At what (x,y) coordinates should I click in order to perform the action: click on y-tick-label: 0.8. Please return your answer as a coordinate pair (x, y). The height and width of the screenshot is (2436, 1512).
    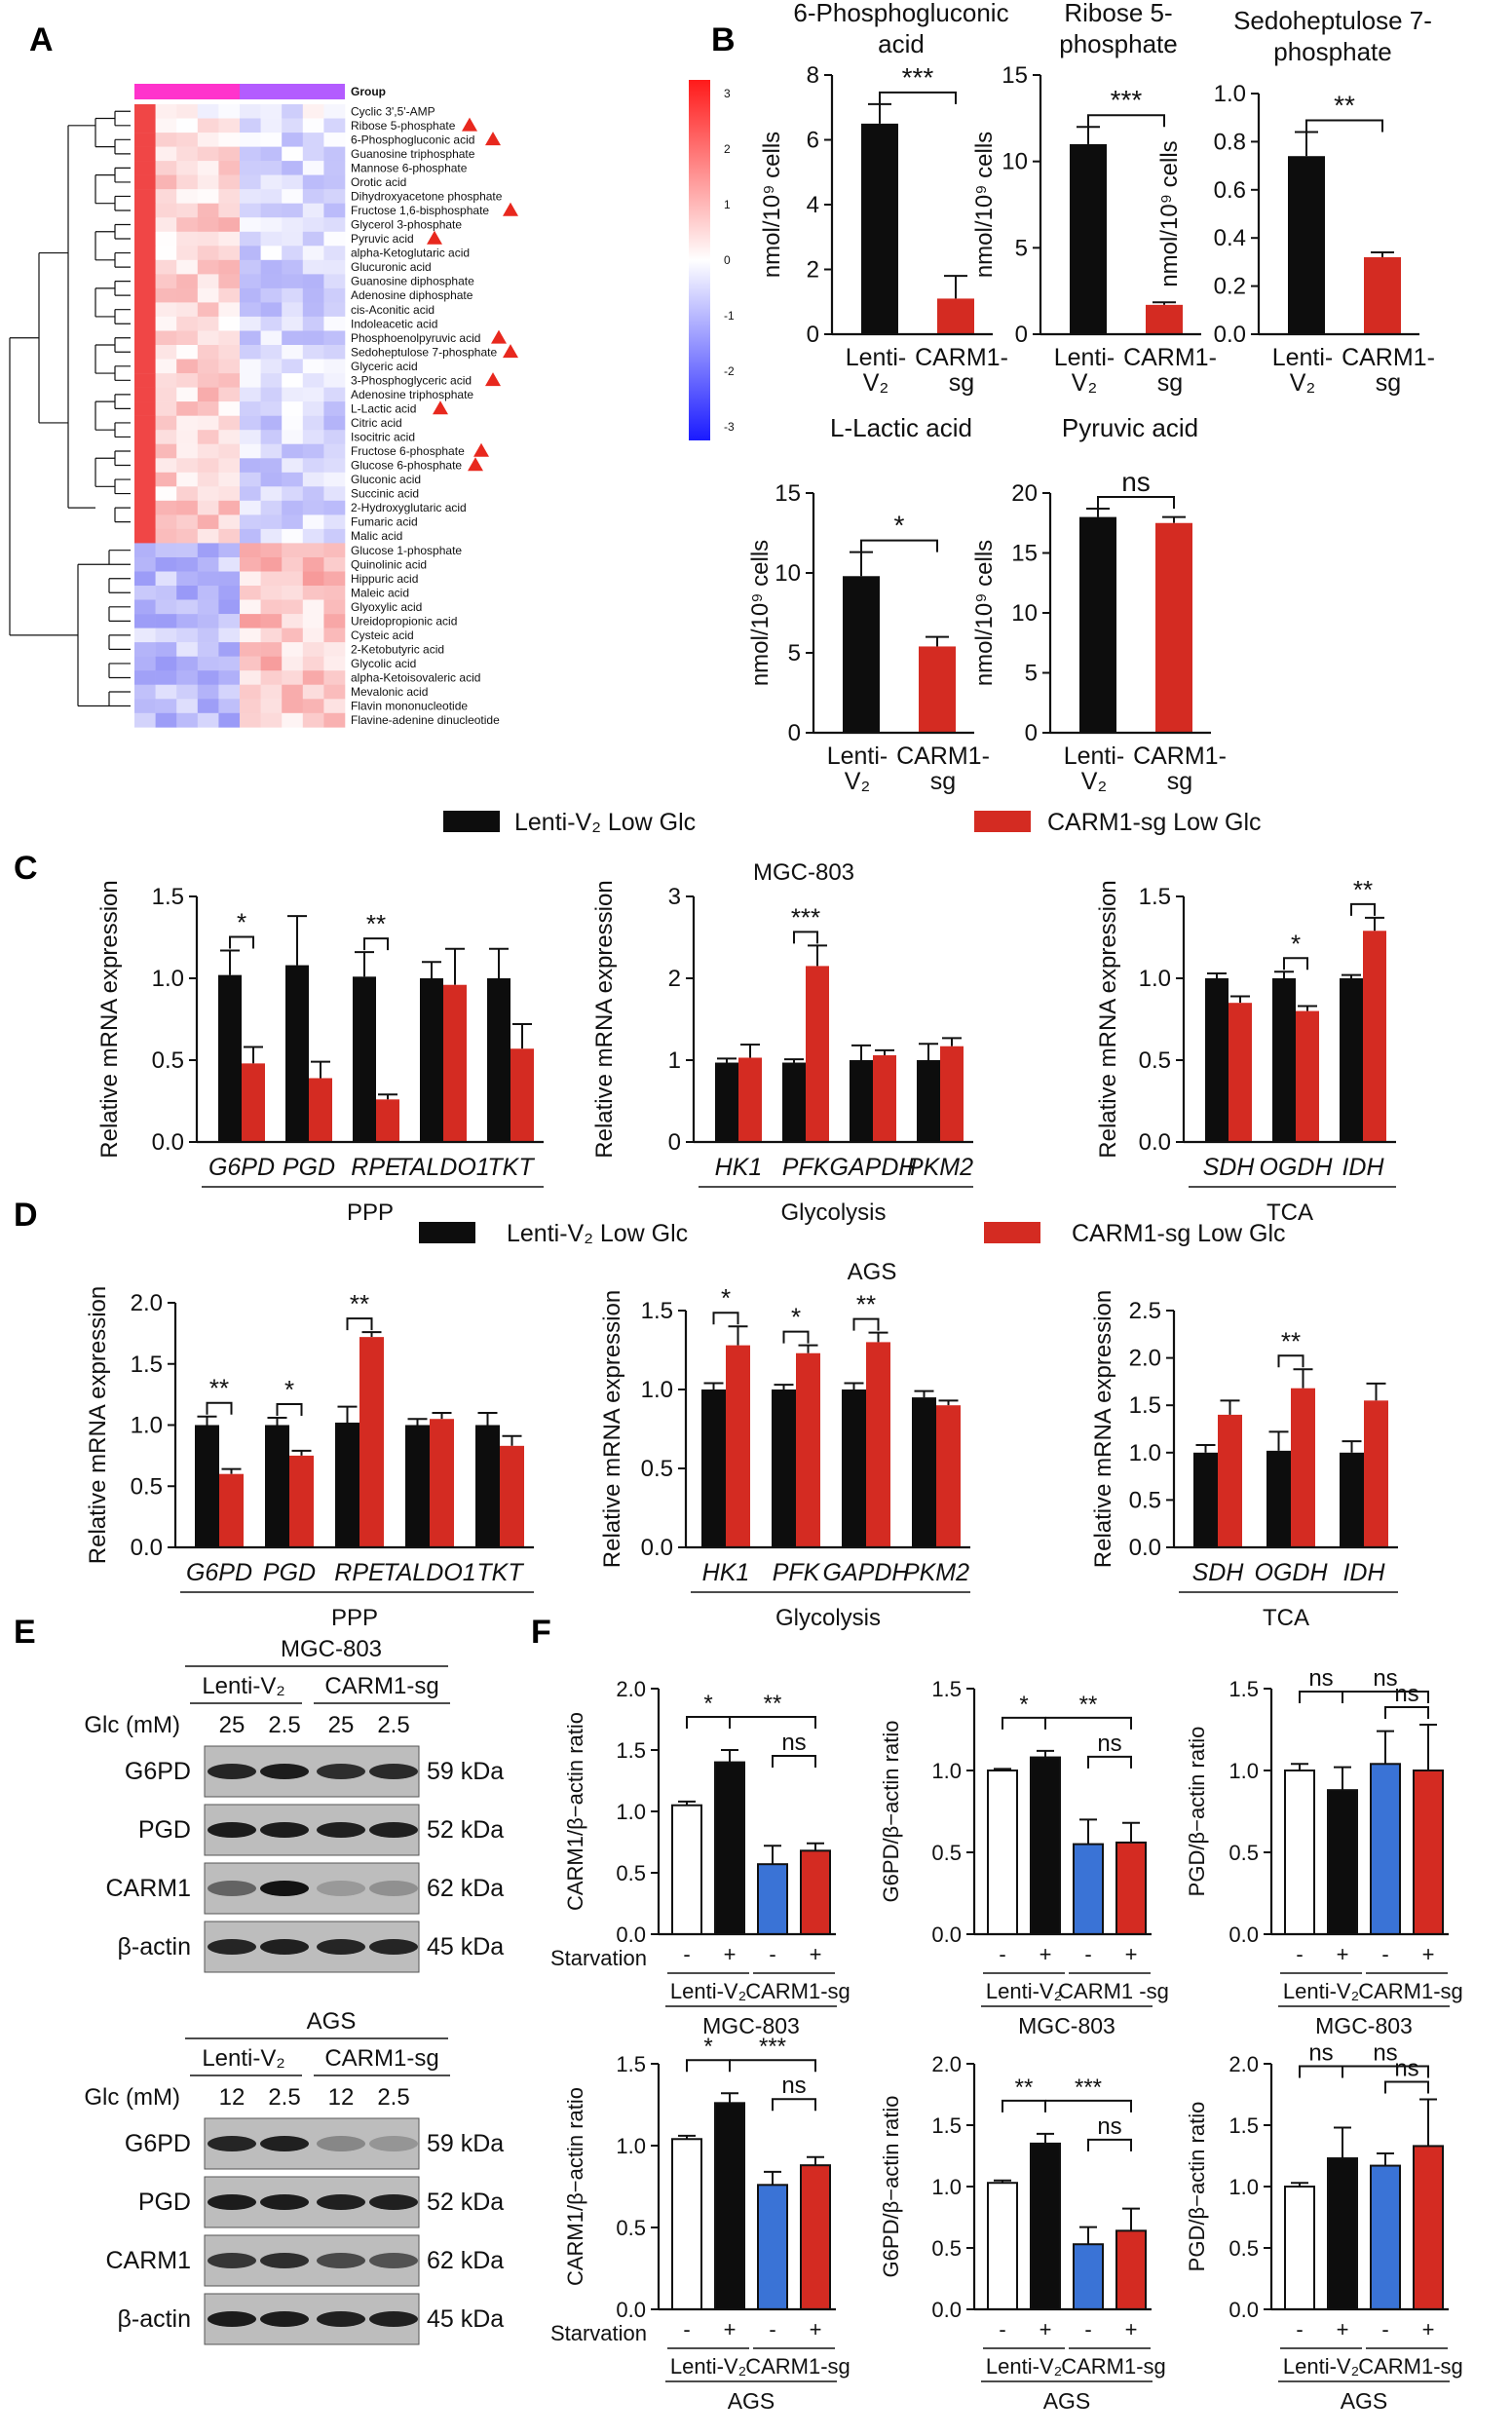
    Looking at the image, I should click on (1230, 142).